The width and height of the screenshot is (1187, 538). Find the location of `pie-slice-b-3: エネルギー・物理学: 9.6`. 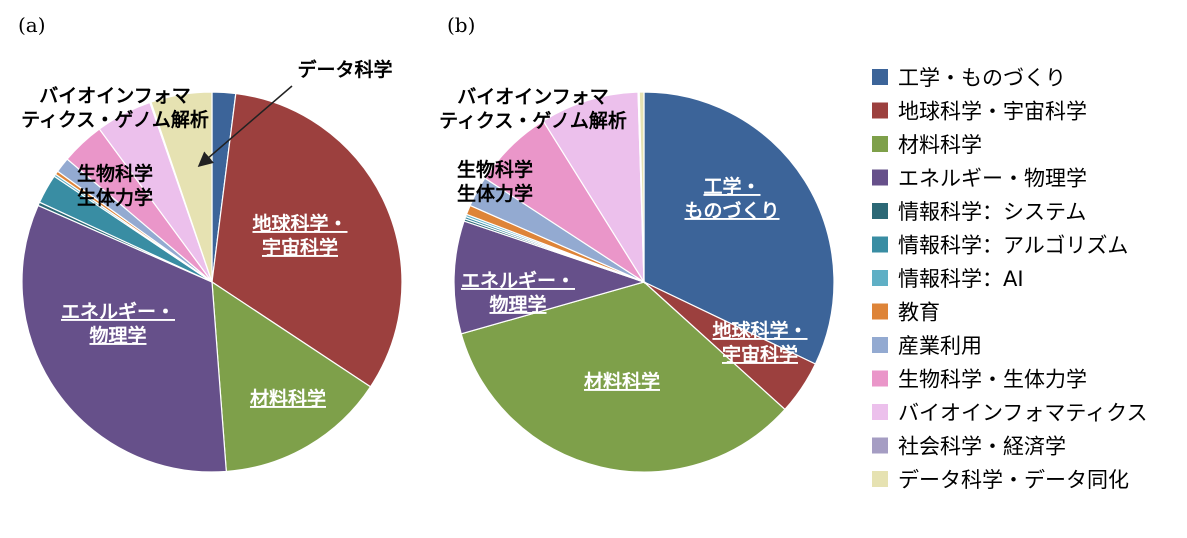

pie-slice-b-3: エネルギー・物理学: 9.6 is located at coordinates (550, 277).